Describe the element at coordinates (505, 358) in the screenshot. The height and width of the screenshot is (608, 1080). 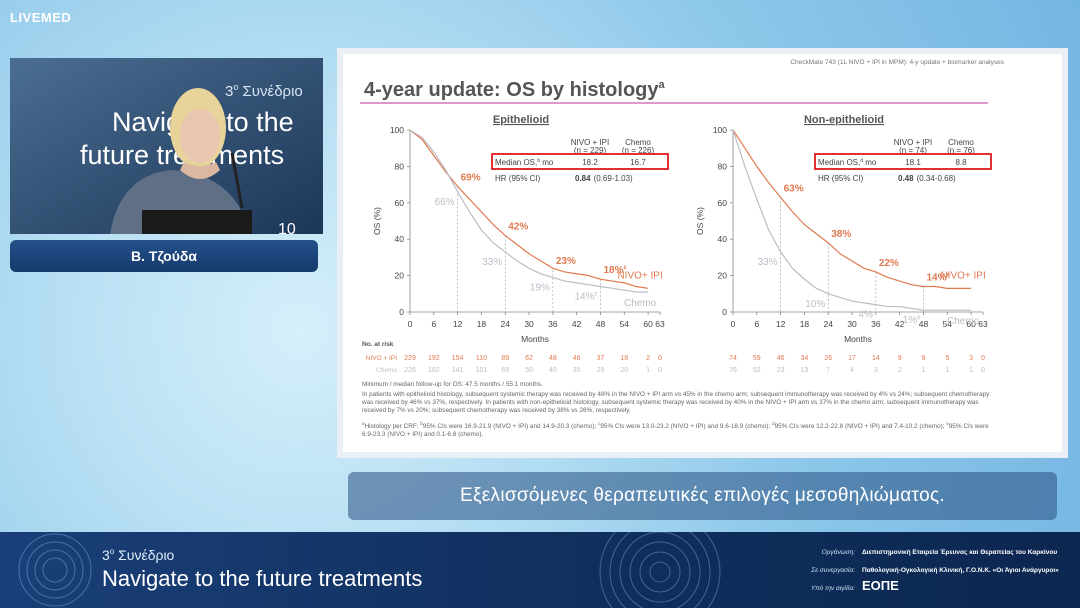
I see `risk-count: 89` at that location.